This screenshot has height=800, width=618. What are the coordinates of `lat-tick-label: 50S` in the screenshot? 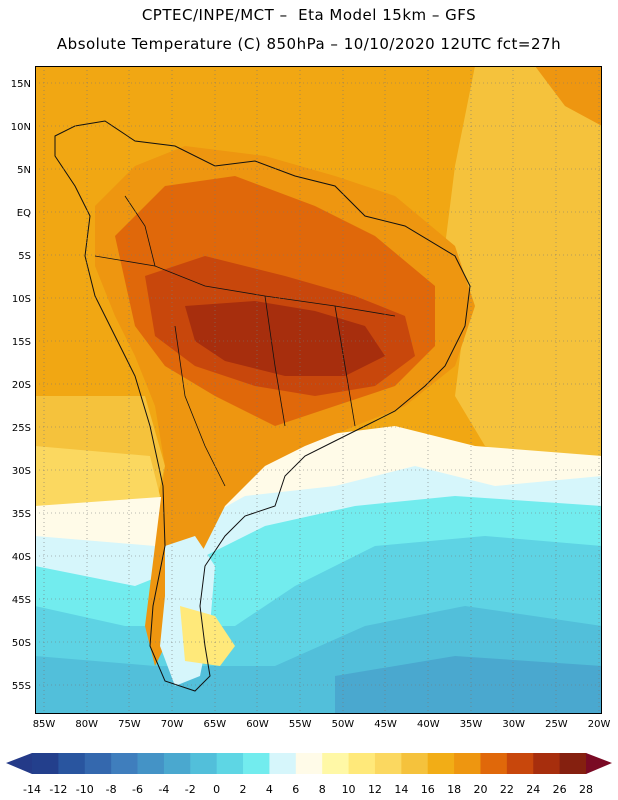 It's located at (21, 643).